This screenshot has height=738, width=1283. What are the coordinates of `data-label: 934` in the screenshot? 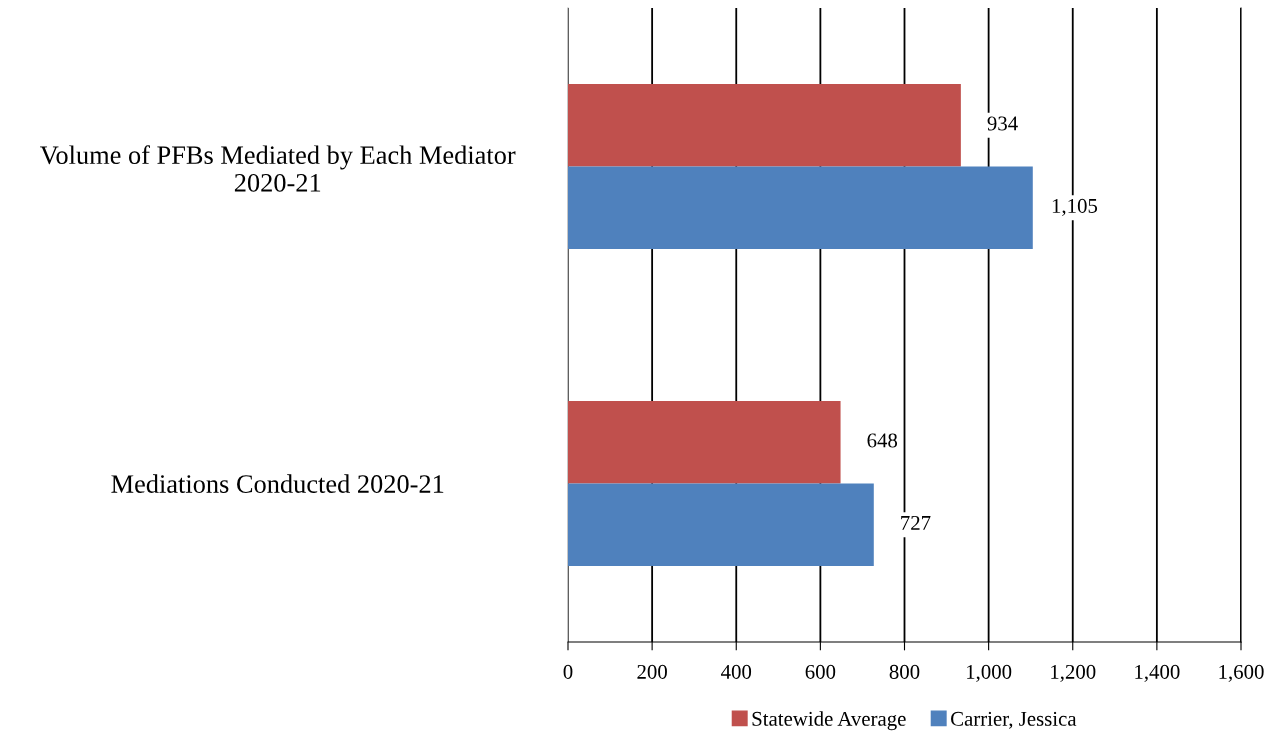 It's located at (1002, 123).